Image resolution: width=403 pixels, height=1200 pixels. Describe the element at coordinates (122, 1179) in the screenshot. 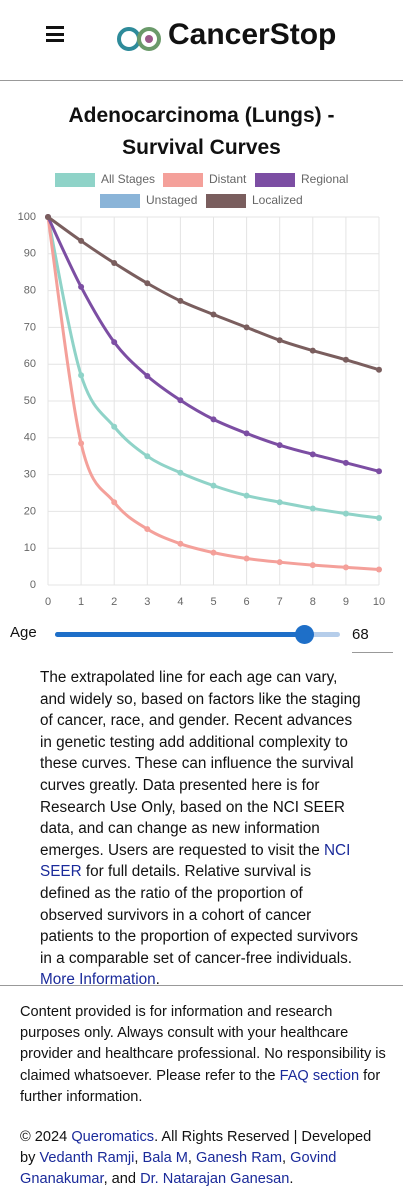

I see `text: , and` at that location.